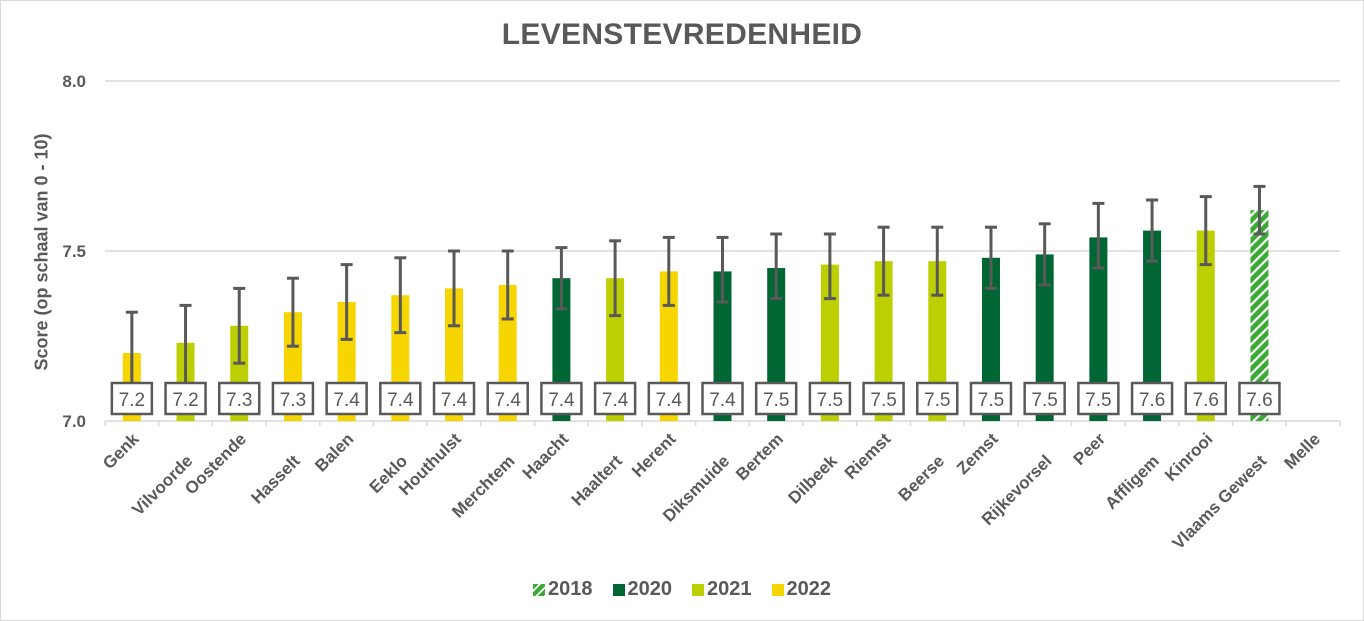 The image size is (1364, 621). What do you see at coordinates (121, 451) in the screenshot?
I see `x-tick-label: Genk` at bounding box center [121, 451].